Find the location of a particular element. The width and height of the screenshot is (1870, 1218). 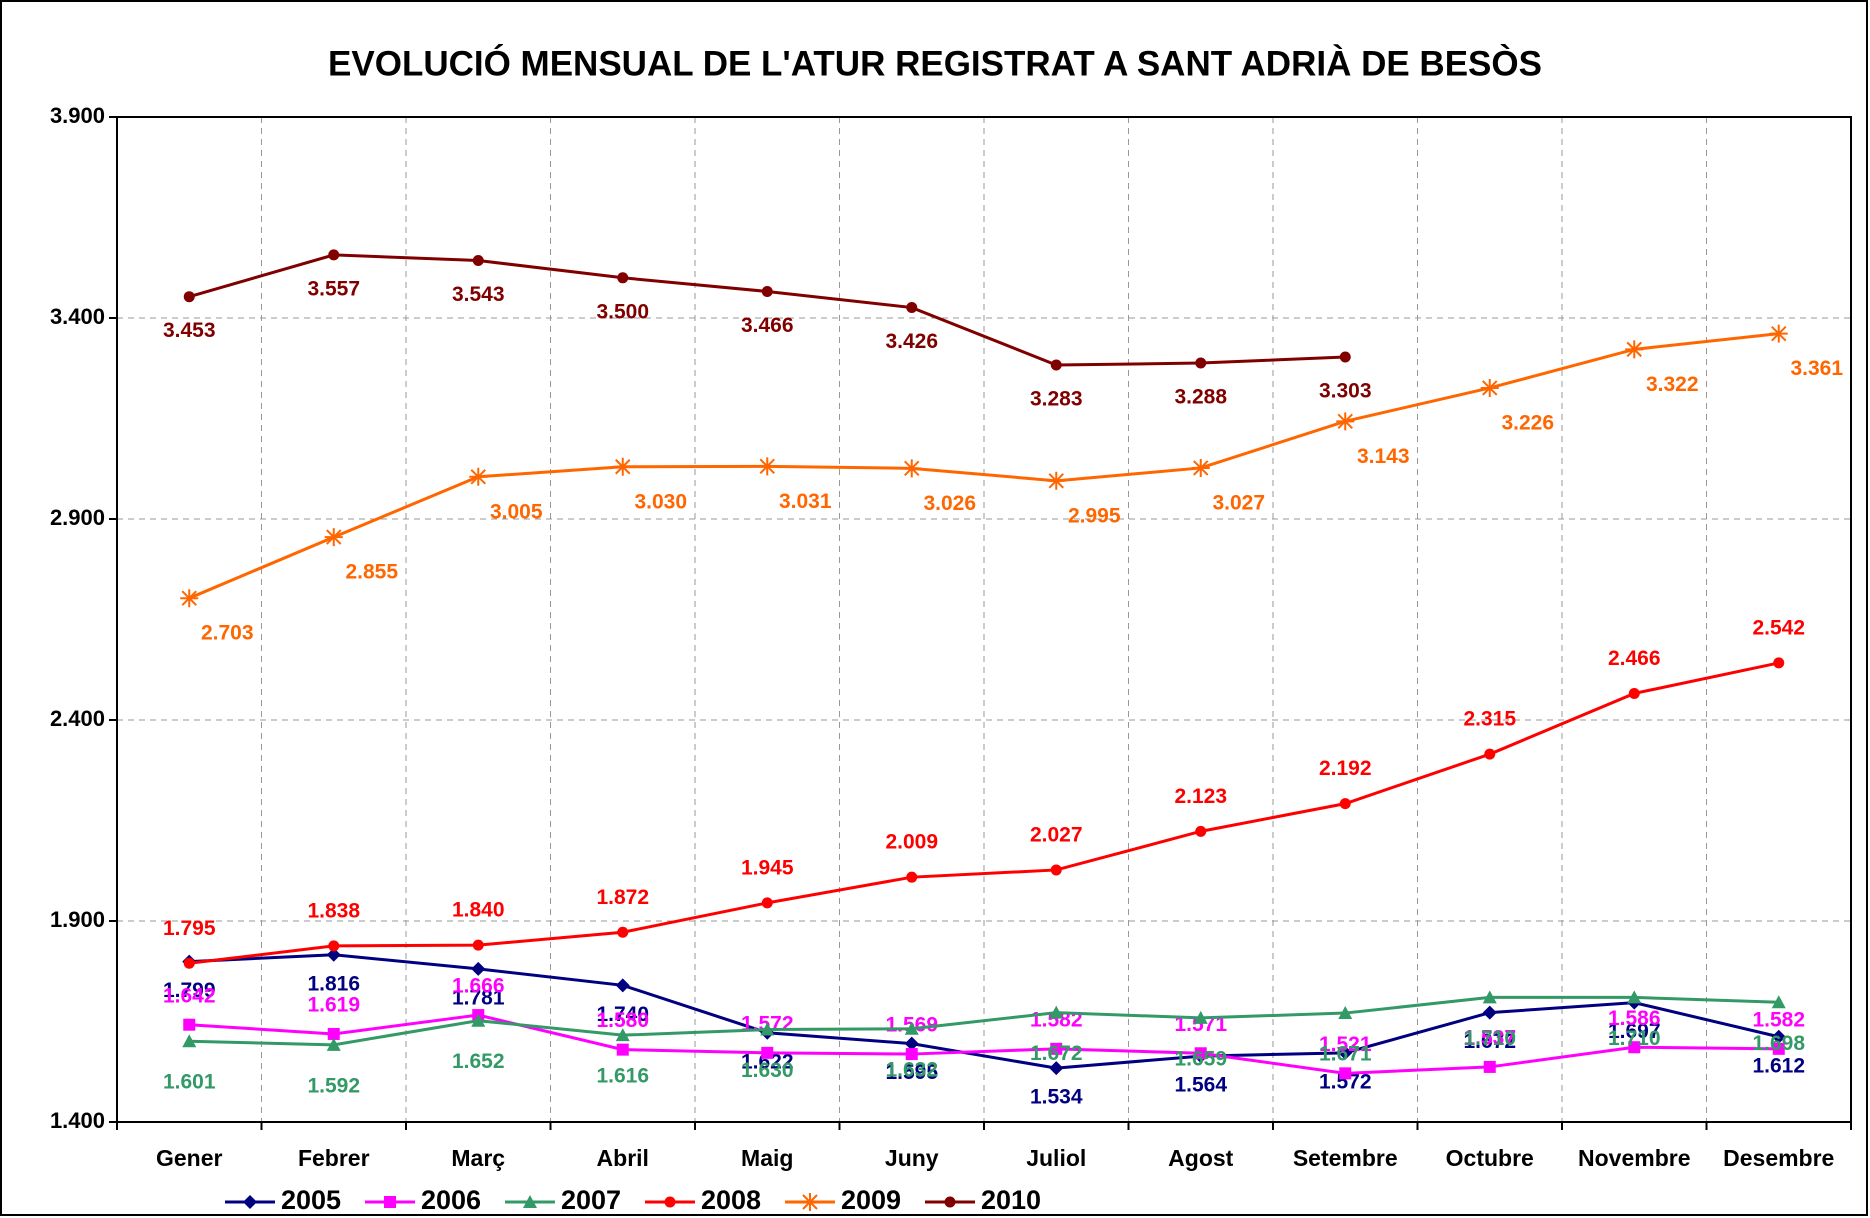

data-label: 1.698 is located at coordinates (1778, 1043).